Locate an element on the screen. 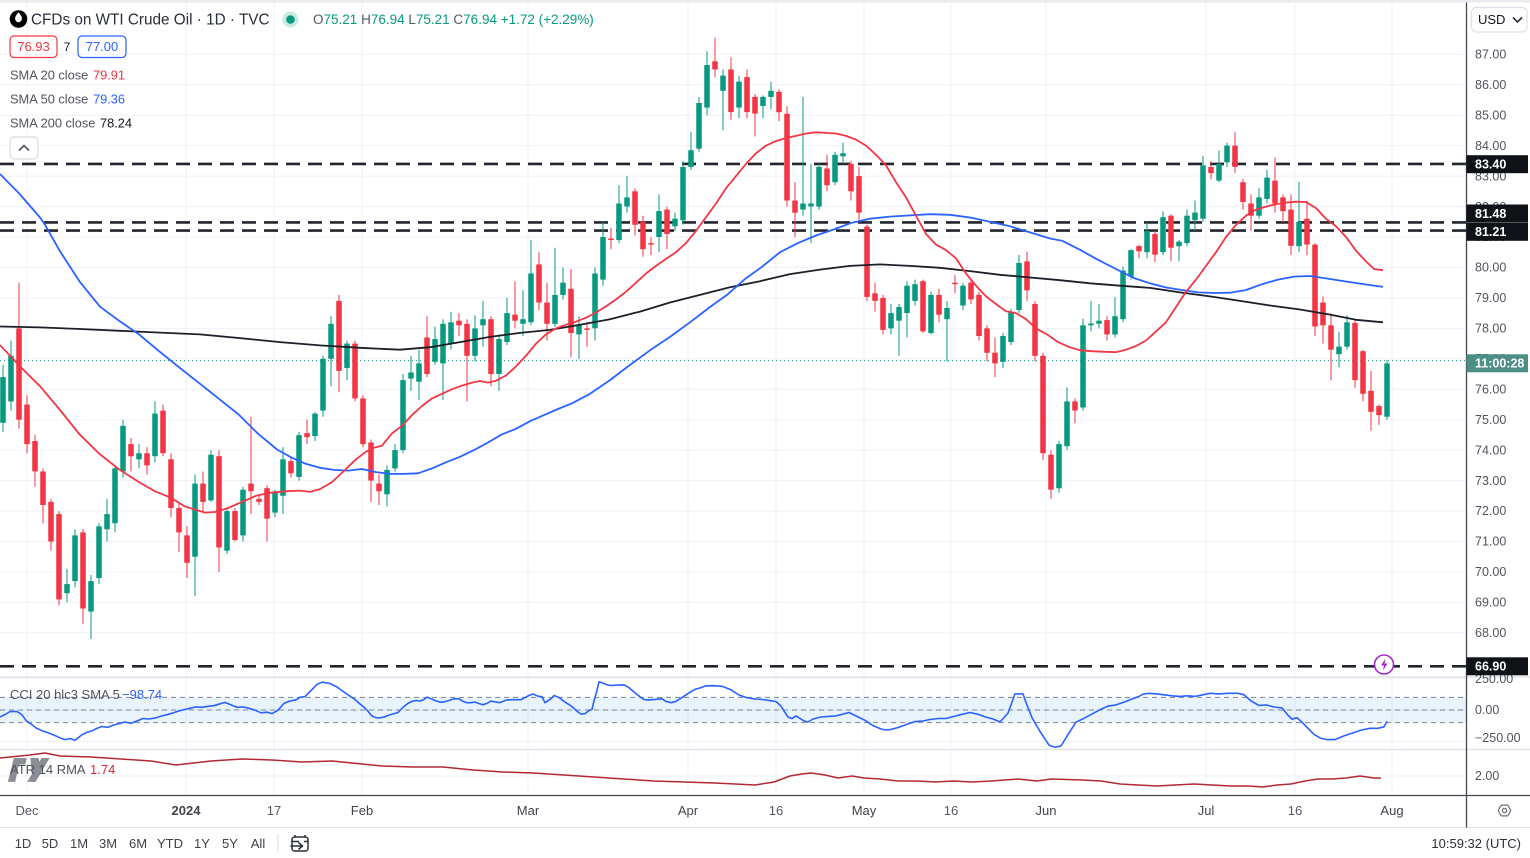  svg-text: 71.00 is located at coordinates (1490, 542).